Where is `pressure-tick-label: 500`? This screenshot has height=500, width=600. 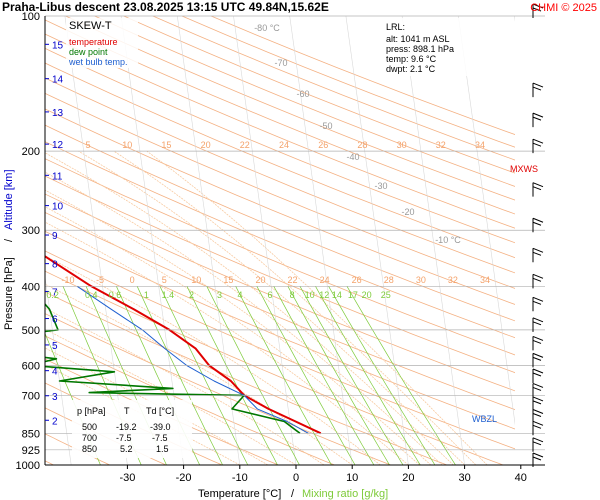
pressure-tick-label: 500 is located at coordinates (31, 331).